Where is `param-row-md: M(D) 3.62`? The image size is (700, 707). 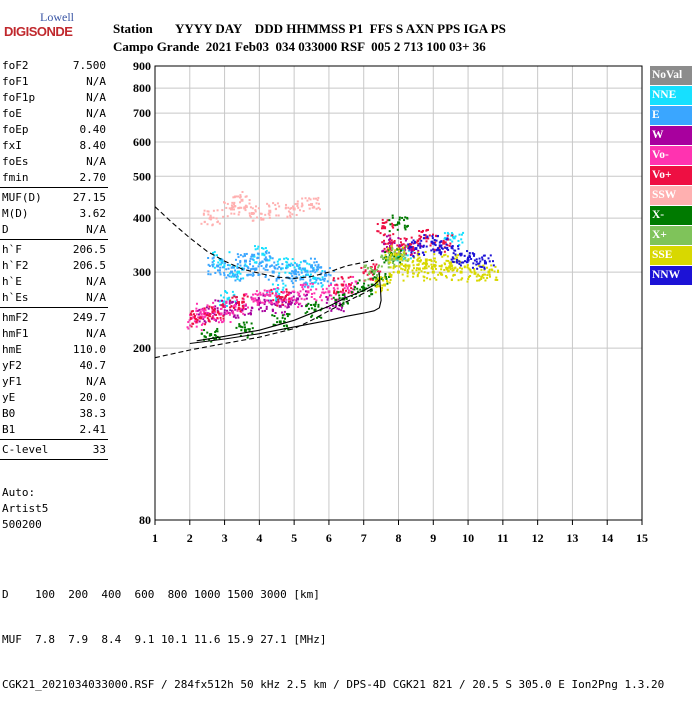 param-row-md: M(D) 3.62 is located at coordinates (55, 214).